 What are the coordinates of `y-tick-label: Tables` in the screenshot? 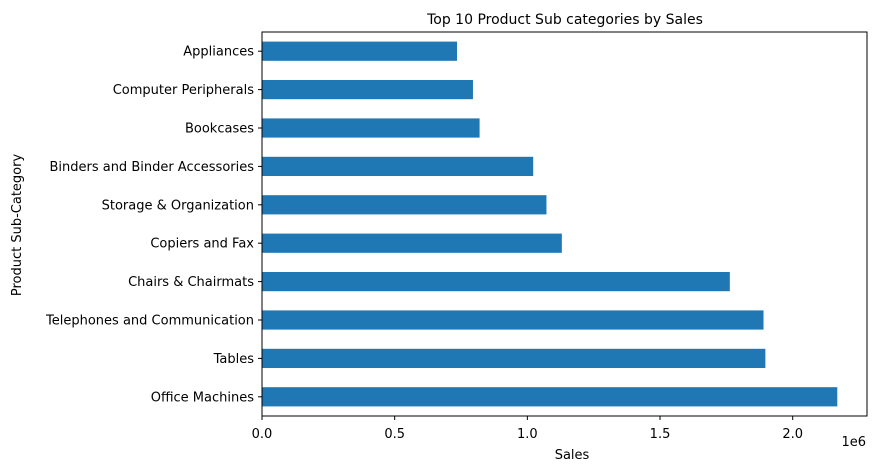 It's located at (234, 359).